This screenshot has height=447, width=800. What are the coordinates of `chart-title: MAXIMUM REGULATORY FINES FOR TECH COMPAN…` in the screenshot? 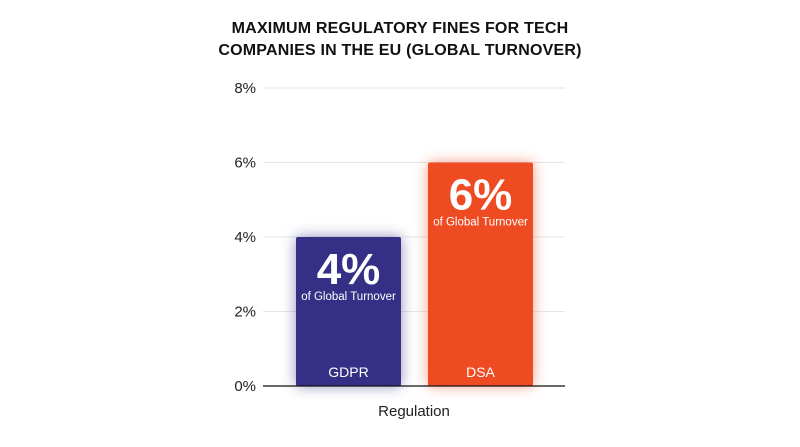 It's located at (400, 40).